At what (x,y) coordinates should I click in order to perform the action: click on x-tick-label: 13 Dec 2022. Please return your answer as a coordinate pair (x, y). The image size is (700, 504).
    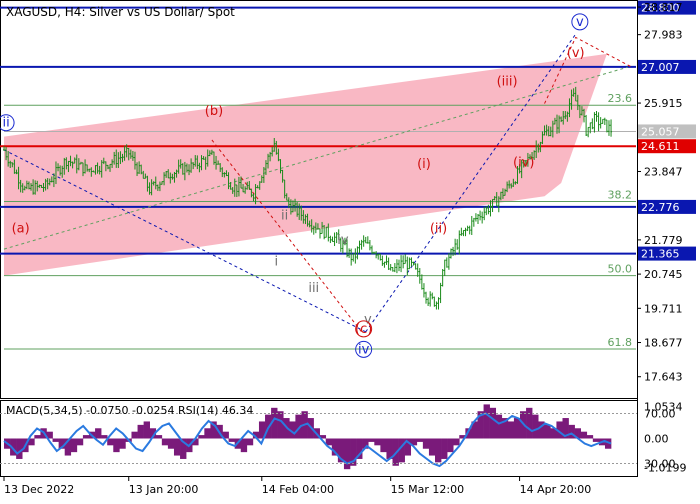
    Looking at the image, I should click on (39, 489).